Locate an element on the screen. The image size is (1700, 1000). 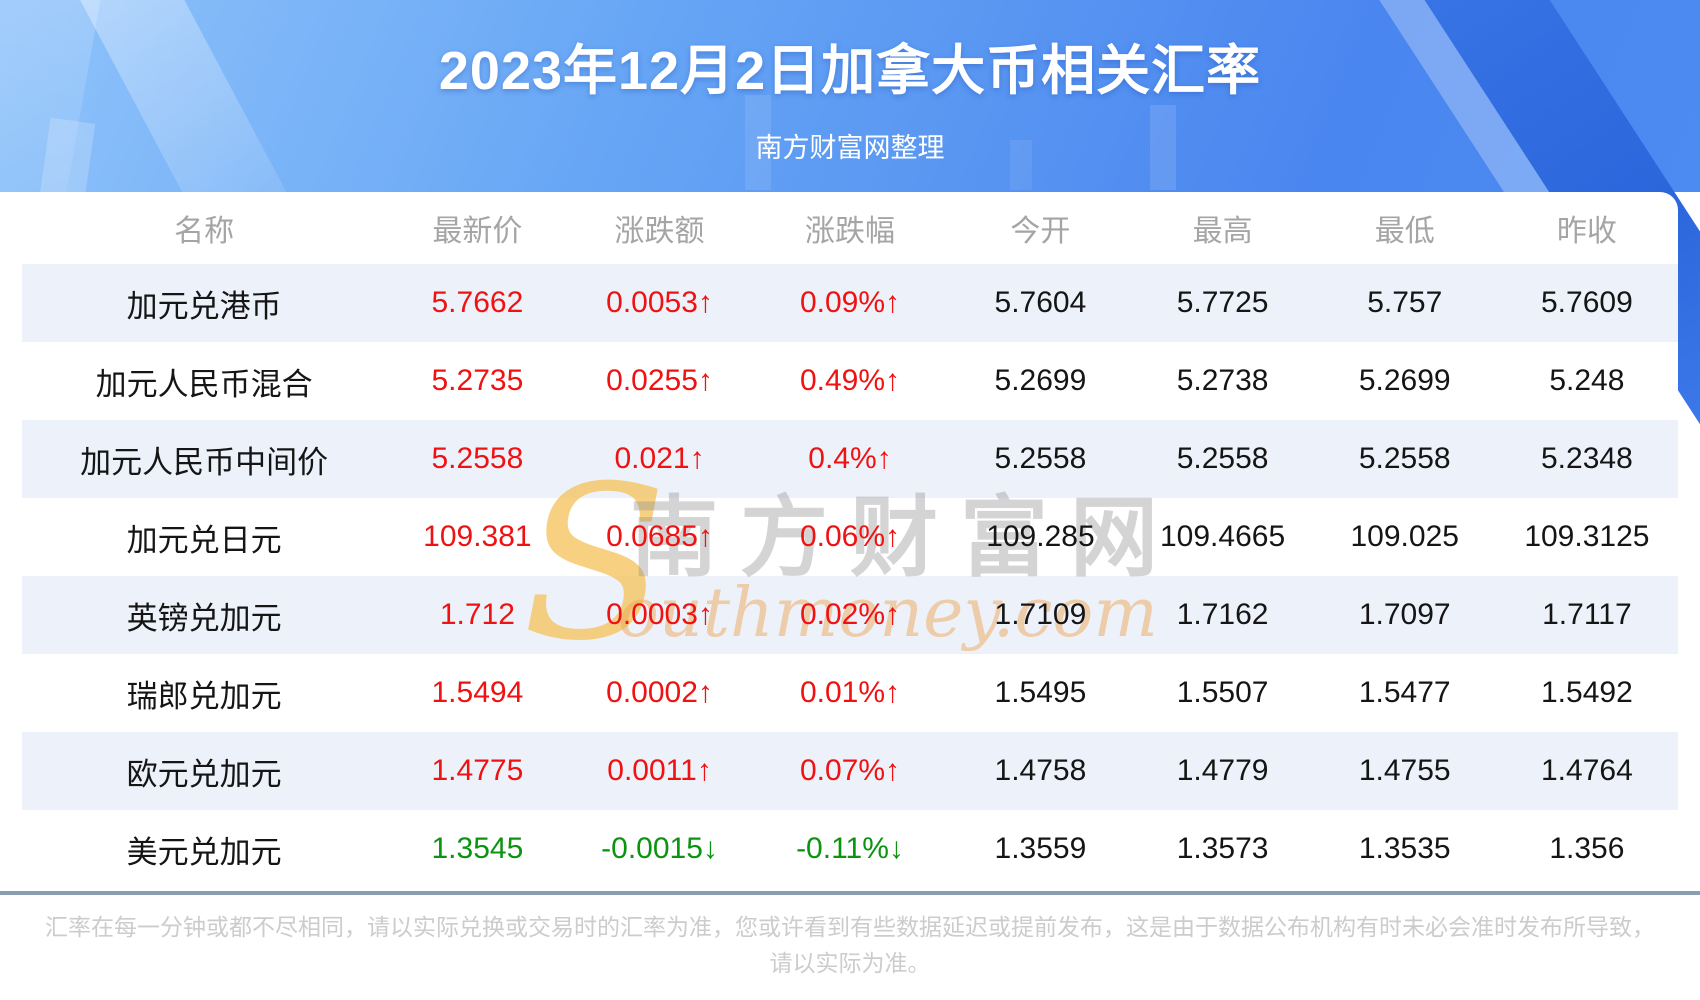
cell-text: 1.4758 is located at coordinates (1040, 770).